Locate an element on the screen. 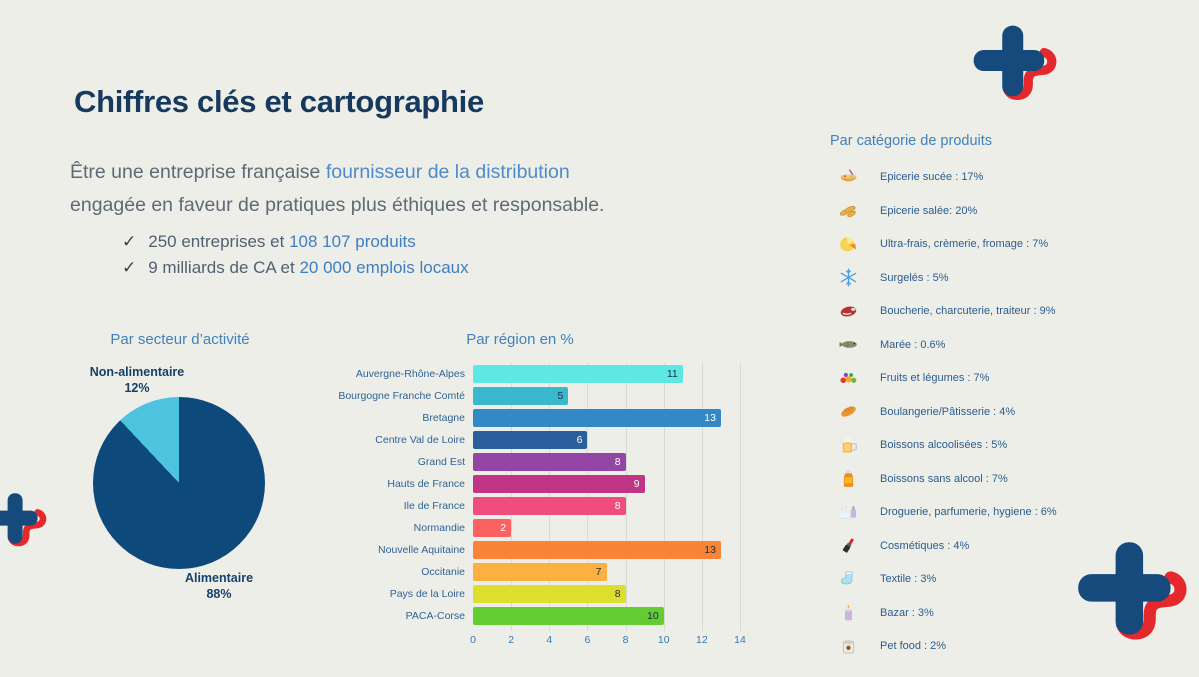  bullet-highlight: 20 000 emplois locaux is located at coordinates (384, 267).